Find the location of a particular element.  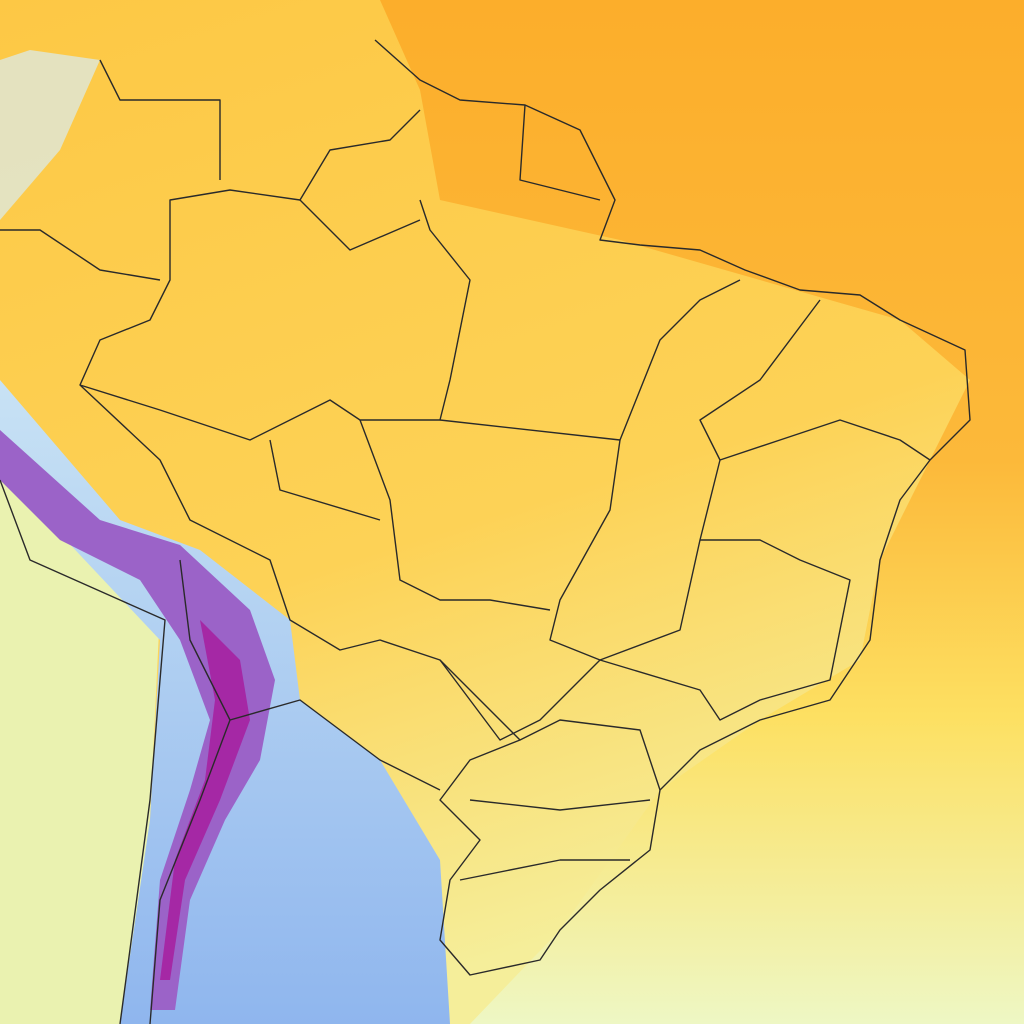

cold-region-north is located at coordinates (50, 135).